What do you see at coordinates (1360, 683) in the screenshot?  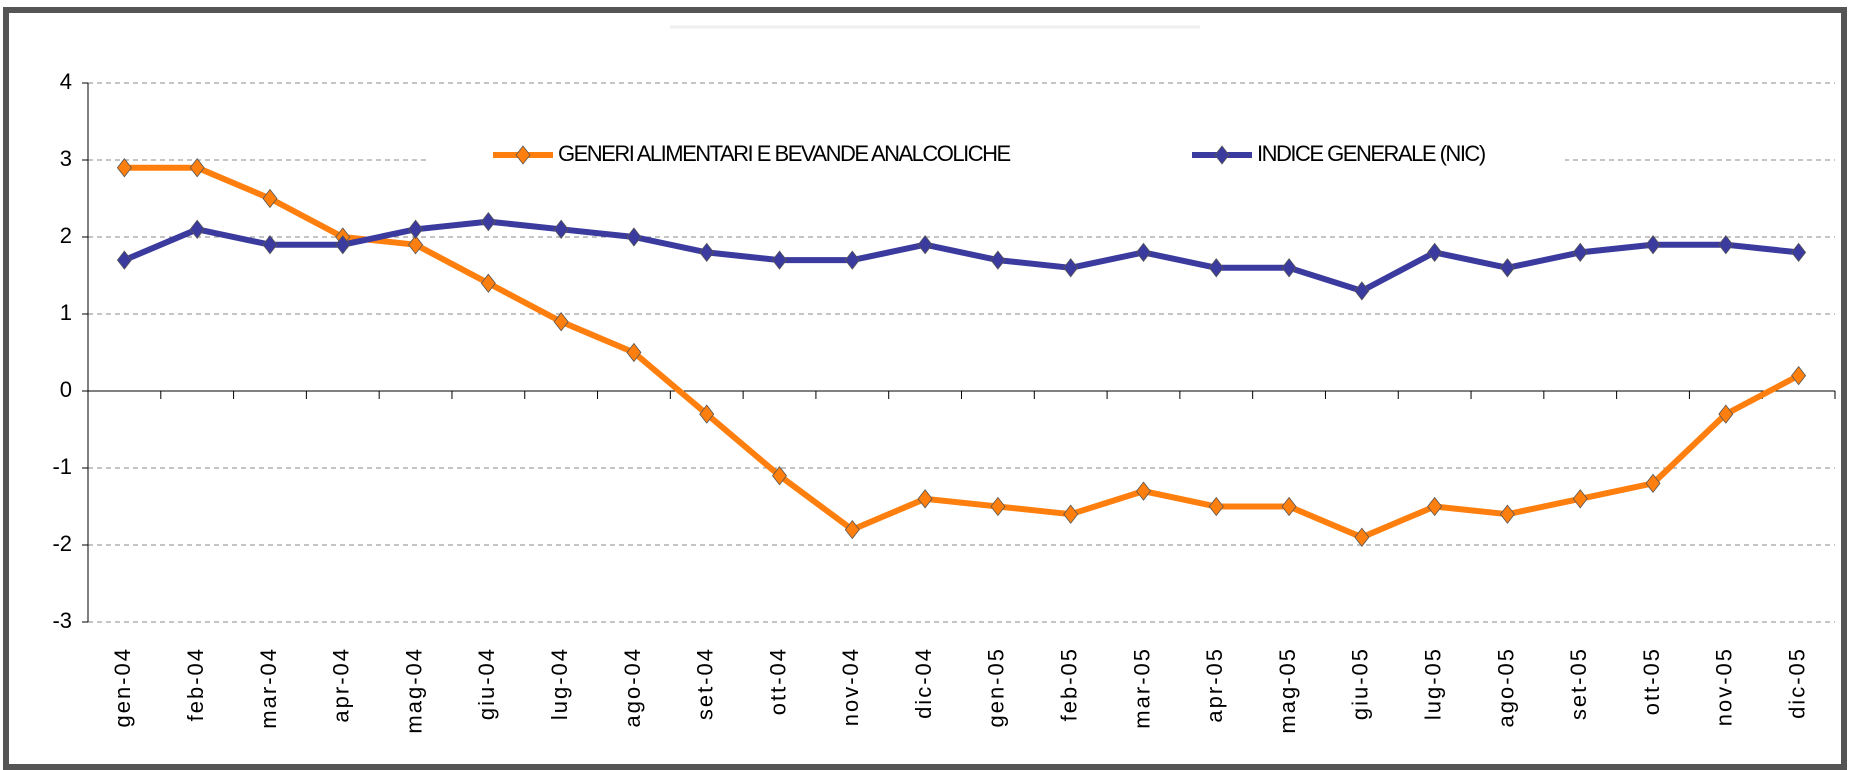 I see `x-tick-label: giu-05` at bounding box center [1360, 683].